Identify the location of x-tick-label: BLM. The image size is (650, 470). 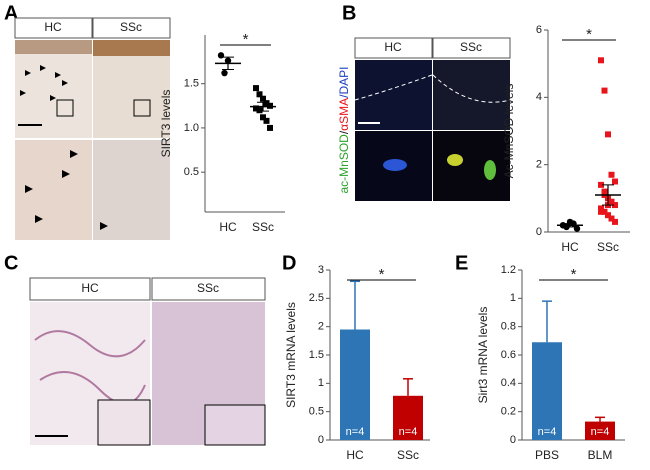
(600, 455).